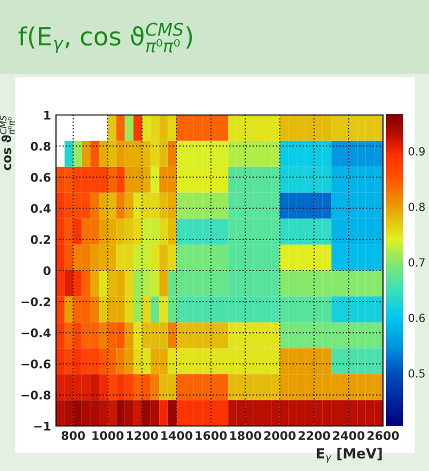  Describe the element at coordinates (176, 435) in the screenshot. I see `x-tick-label: 1400` at that location.